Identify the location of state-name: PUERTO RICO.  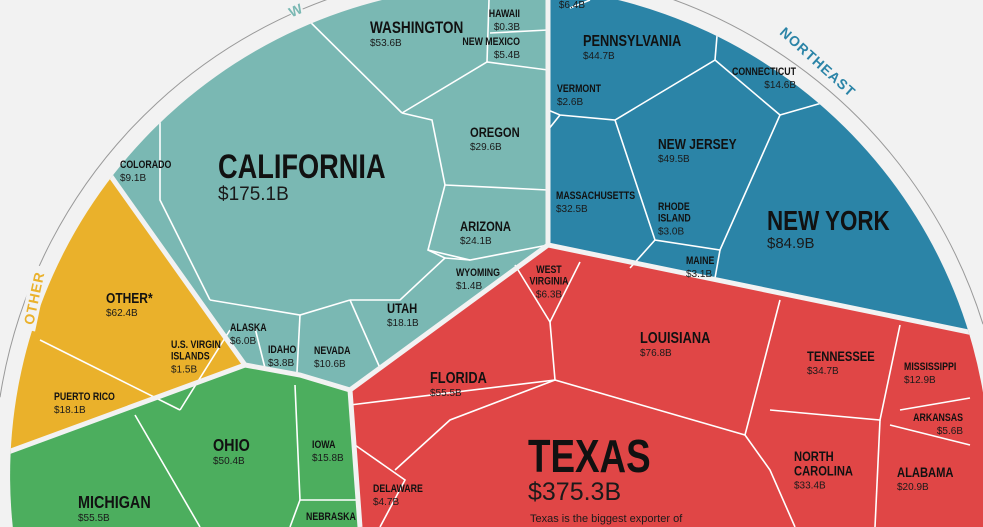
(84, 397).